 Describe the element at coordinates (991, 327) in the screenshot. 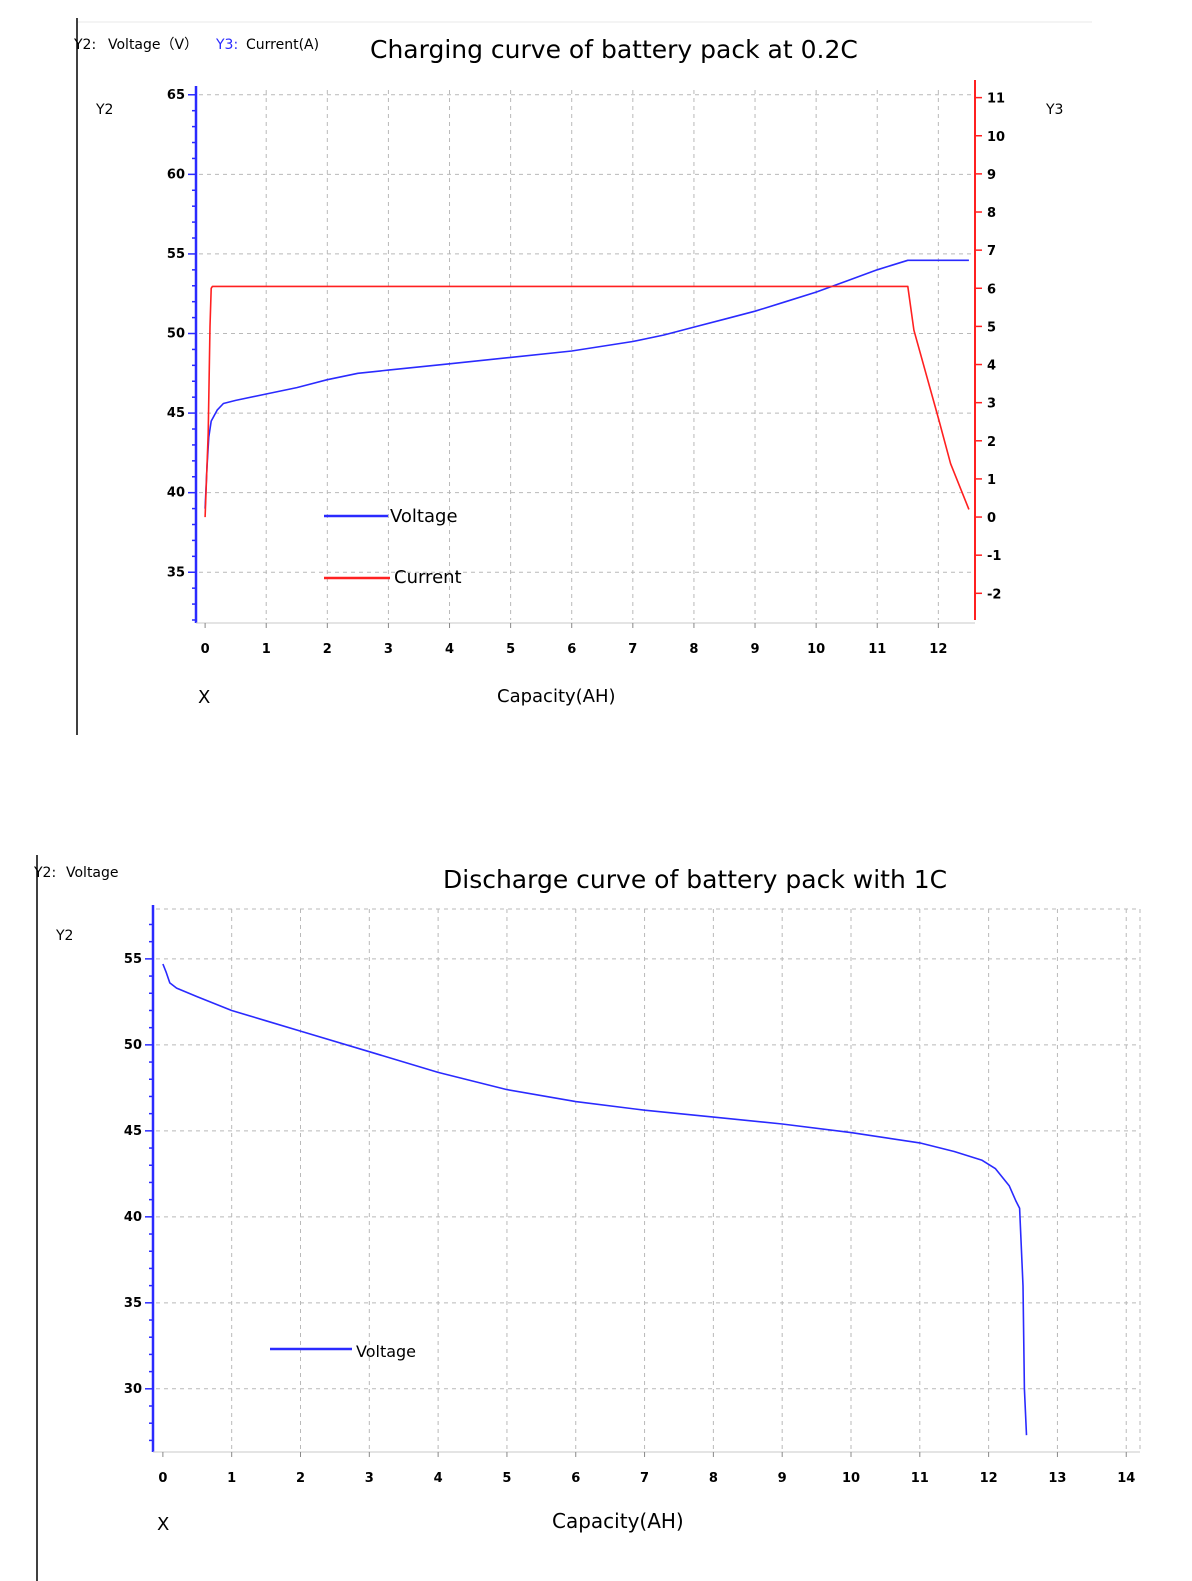

I see `y3-tick-label: 5` at that location.